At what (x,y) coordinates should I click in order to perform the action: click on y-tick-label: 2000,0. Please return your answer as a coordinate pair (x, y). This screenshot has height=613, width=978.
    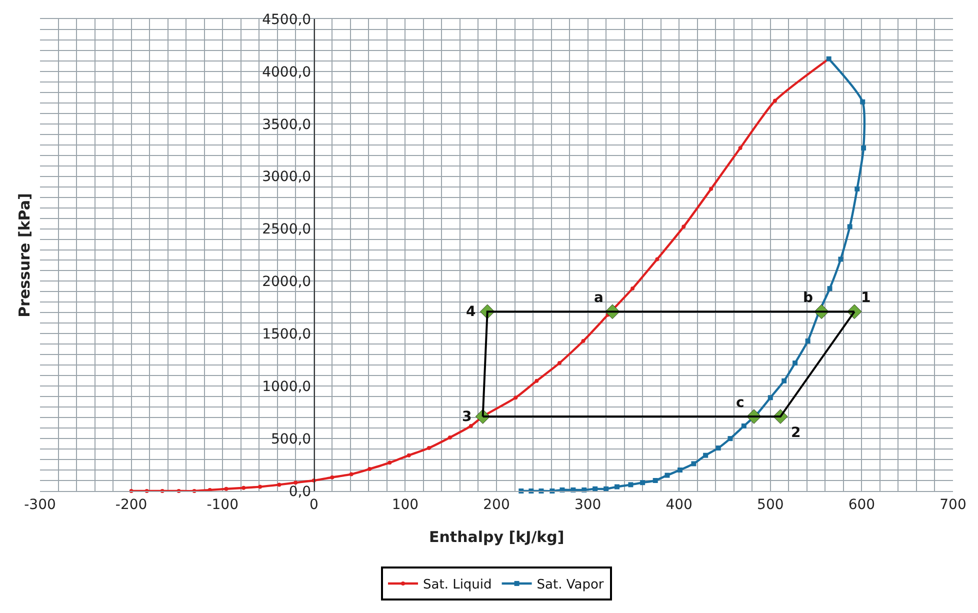
    Looking at the image, I should click on (287, 282).